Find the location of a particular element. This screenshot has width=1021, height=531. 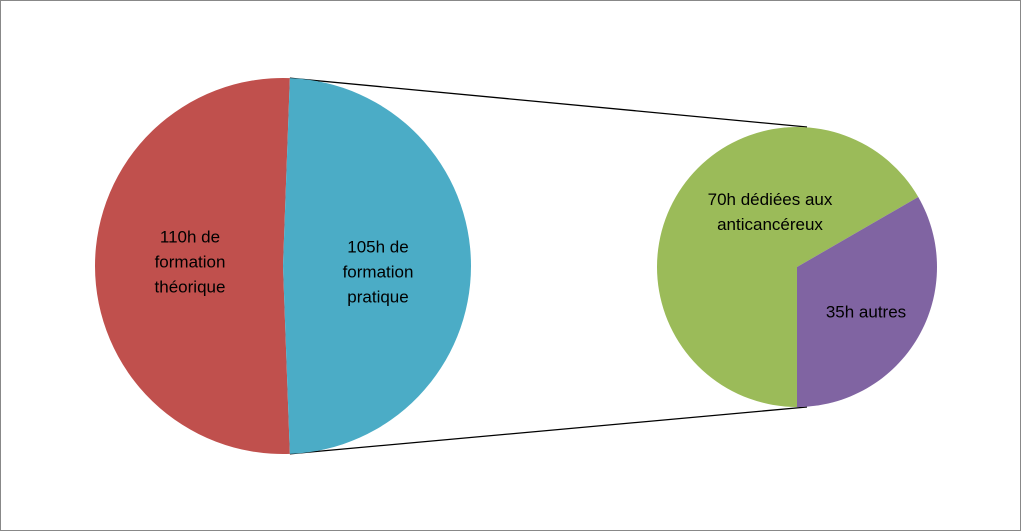

data-label: 70h dédiées aux anticancéreux is located at coordinates (770, 212).